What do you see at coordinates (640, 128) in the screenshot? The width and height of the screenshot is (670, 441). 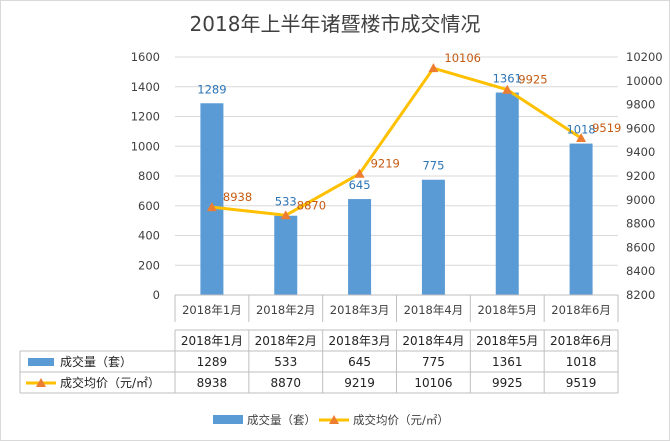 I see `y-right-tick-label: 9600` at bounding box center [640, 128].